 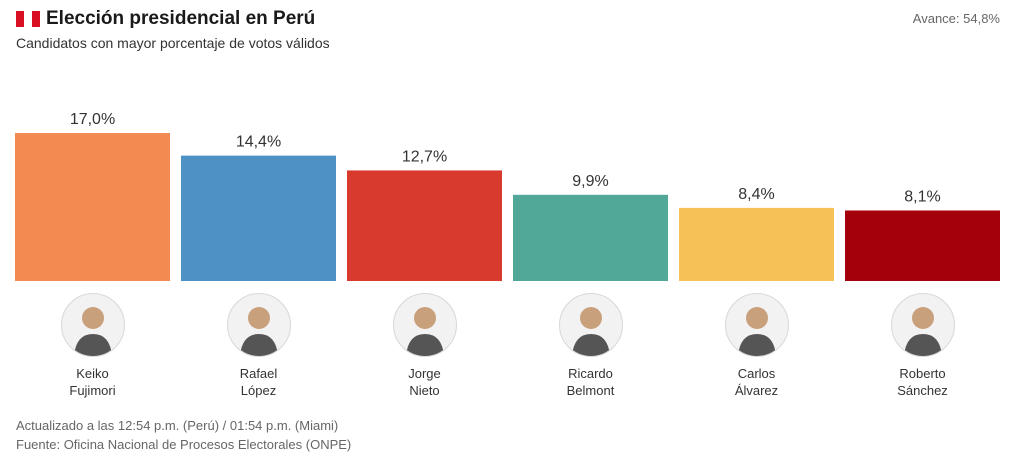 I want to click on candidate-first-name: Rafael, so click(x=258, y=373).